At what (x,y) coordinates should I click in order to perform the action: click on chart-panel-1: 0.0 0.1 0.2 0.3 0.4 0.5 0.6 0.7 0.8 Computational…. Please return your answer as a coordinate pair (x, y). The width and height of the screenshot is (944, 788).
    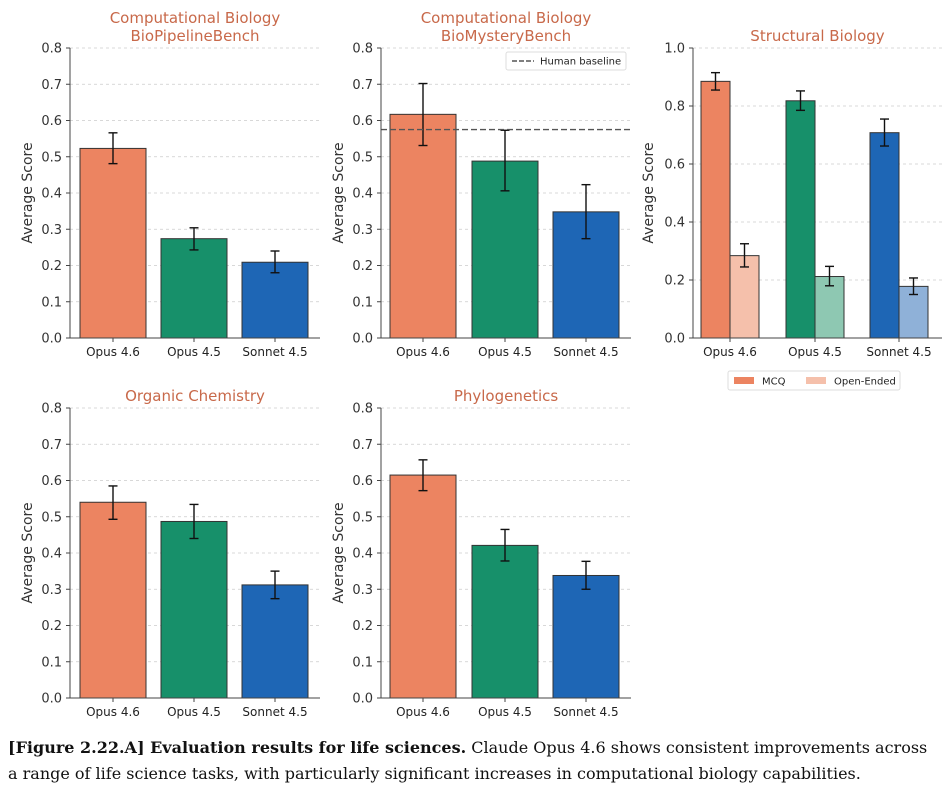
    Looking at the image, I should click on (170, 184).